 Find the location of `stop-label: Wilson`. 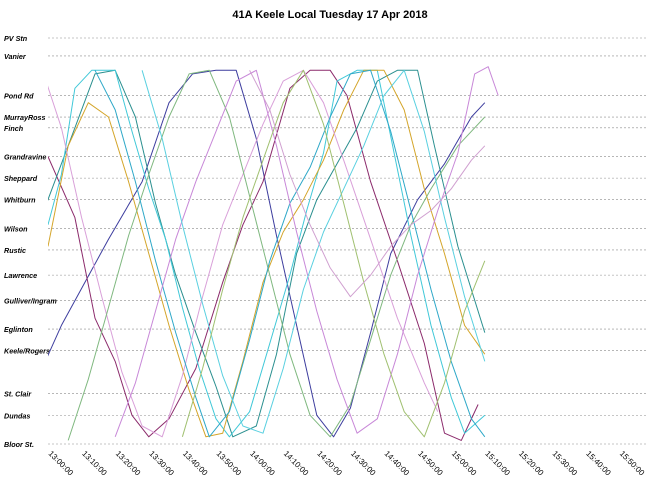

stop-label: Wilson is located at coordinates (16, 228).